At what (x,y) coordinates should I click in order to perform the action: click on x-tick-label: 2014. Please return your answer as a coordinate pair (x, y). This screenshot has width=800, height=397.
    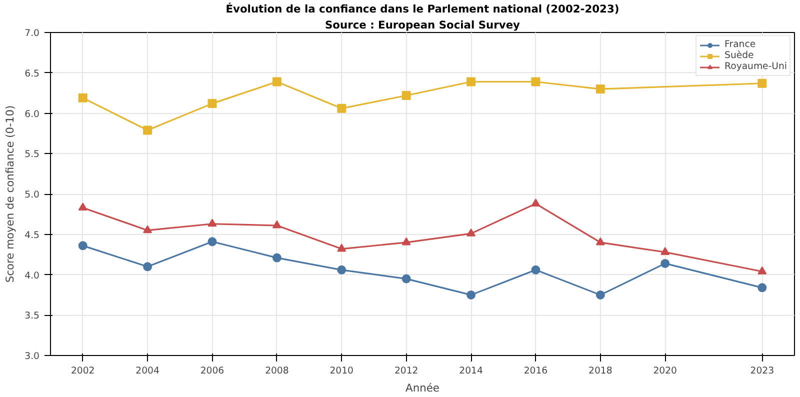
    Looking at the image, I should click on (471, 371).